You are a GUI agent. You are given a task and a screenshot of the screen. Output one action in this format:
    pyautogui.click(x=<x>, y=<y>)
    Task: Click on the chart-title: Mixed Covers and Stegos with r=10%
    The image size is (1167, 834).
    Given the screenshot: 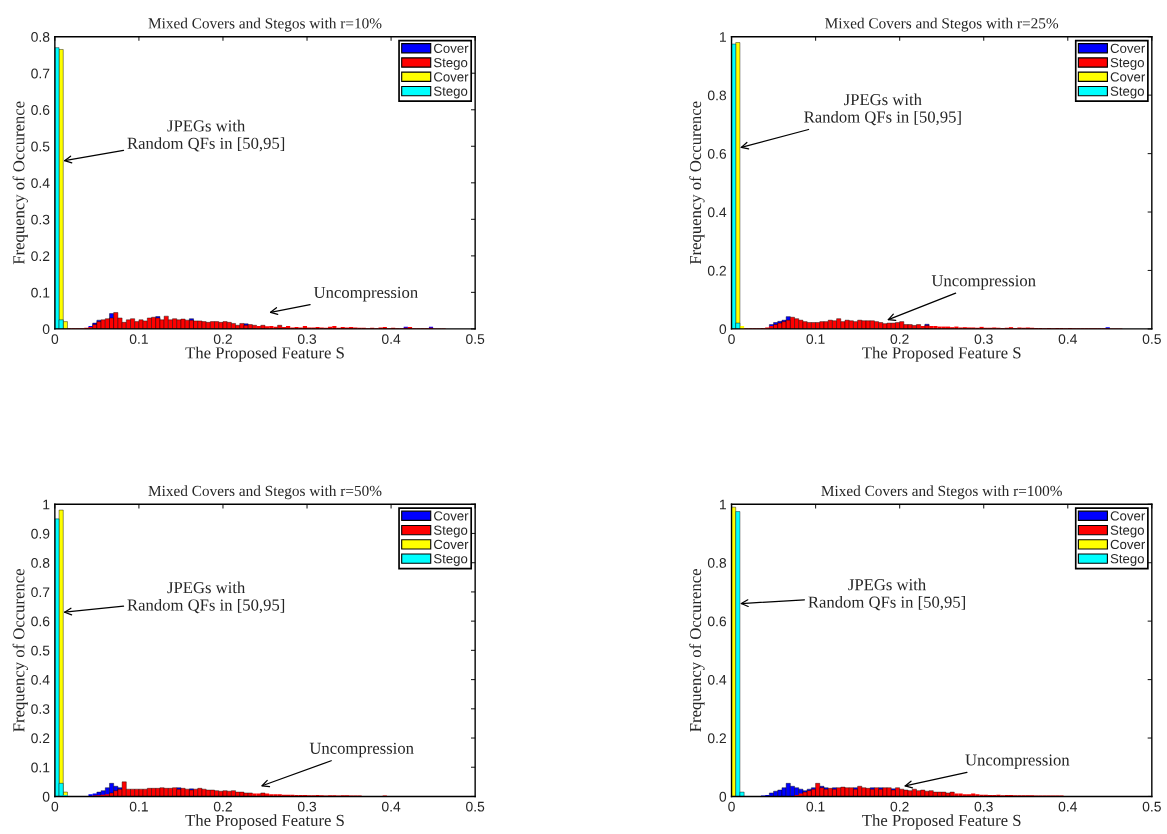 What is the action you would take?
    pyautogui.click(x=265, y=24)
    